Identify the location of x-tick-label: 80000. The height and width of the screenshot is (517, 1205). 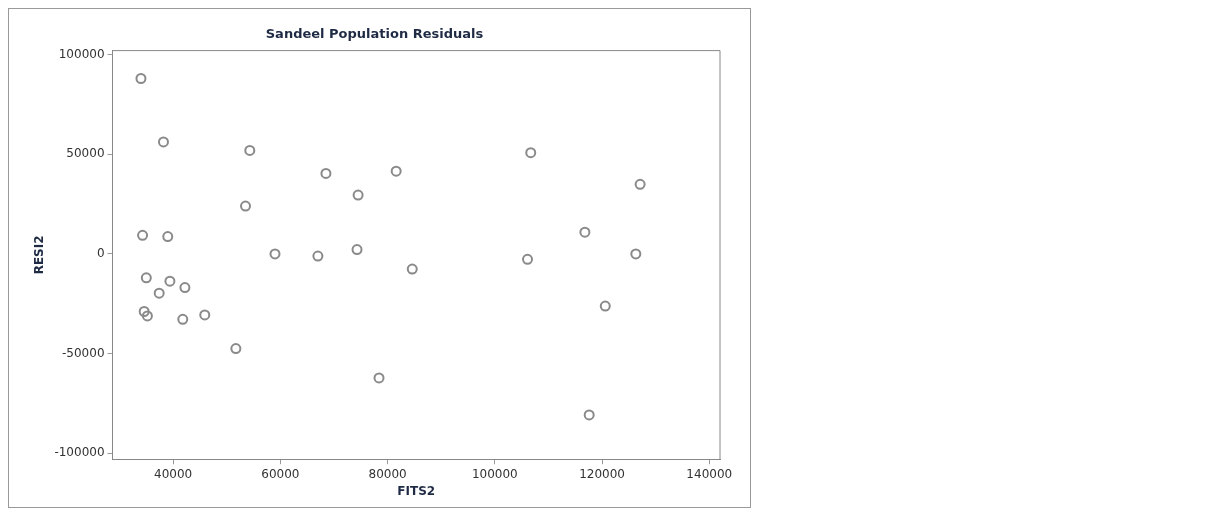
(387, 473).